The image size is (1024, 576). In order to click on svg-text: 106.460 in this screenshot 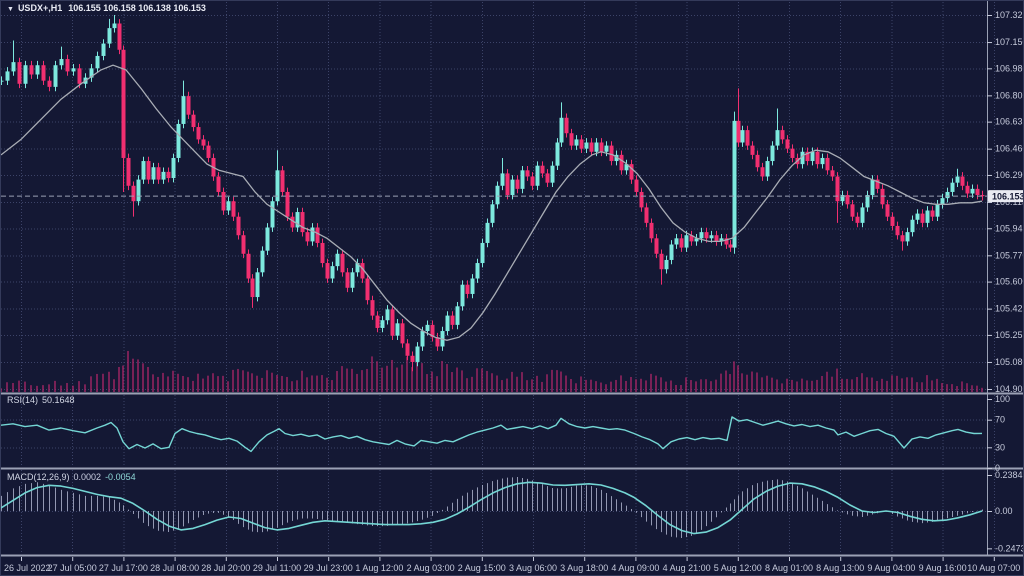, I will do `click(1009, 149)`.